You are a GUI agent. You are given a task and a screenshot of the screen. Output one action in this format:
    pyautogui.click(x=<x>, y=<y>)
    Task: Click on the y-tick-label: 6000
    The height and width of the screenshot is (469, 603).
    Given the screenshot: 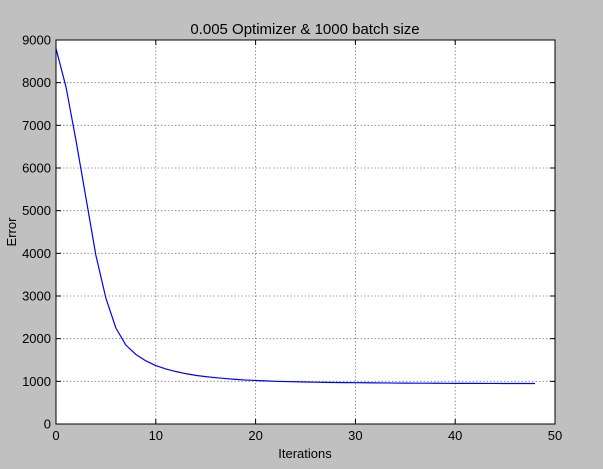 What is the action you would take?
    pyautogui.click(x=36, y=168)
    